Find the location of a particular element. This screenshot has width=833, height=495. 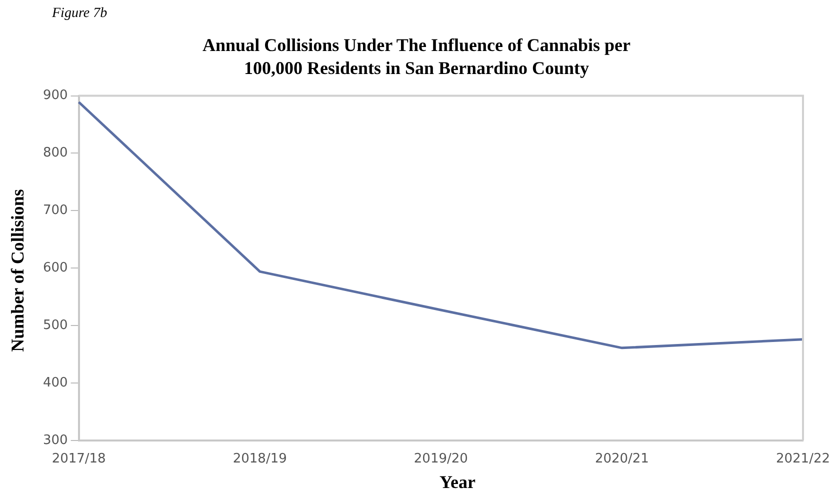

y-tick-label: 700 is located at coordinates (55, 210).